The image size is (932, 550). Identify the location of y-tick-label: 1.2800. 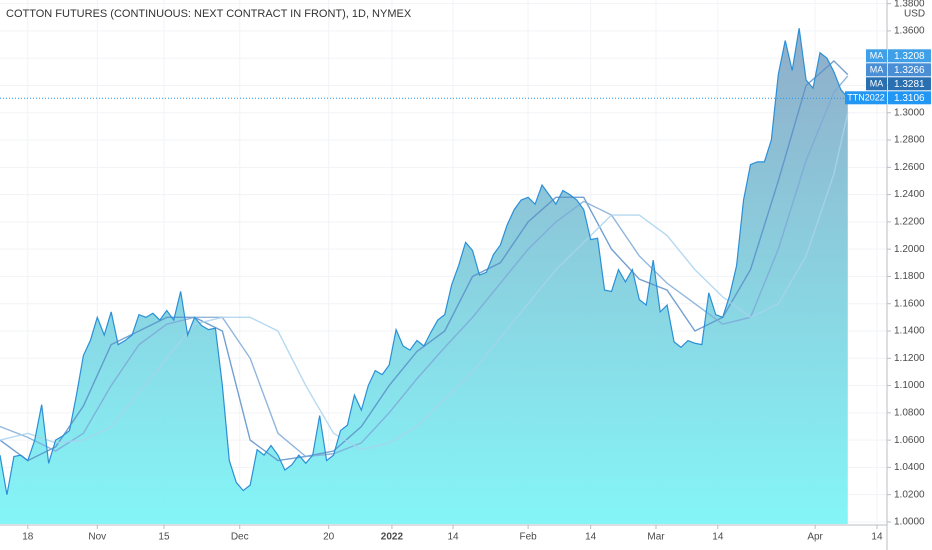
(909, 140).